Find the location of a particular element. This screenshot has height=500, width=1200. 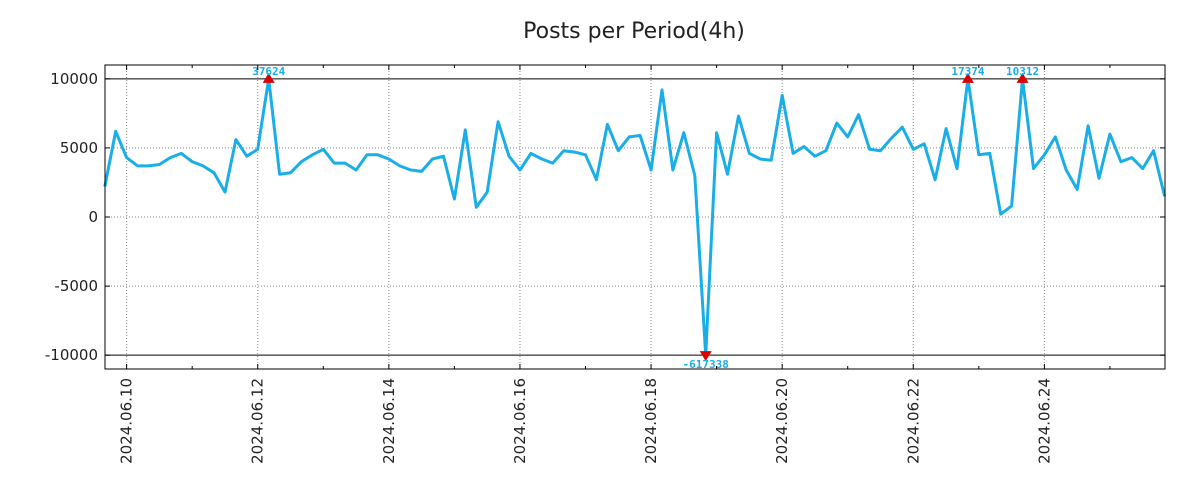

y-tick-label: 5000 is located at coordinates (79, 148).